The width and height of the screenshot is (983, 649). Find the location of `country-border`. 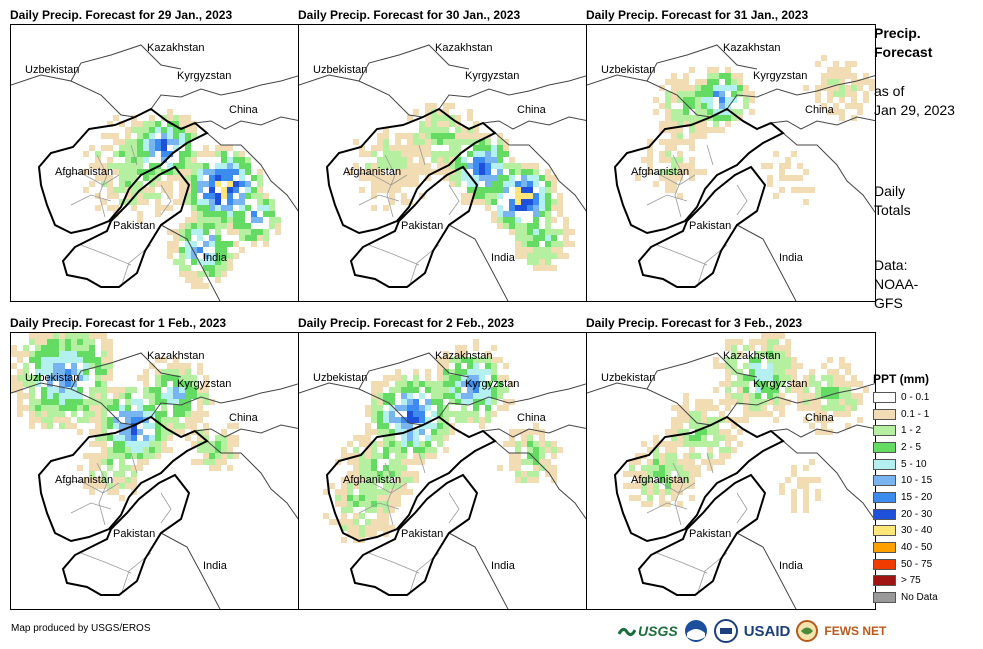

country-border is located at coordinates (512, 92).